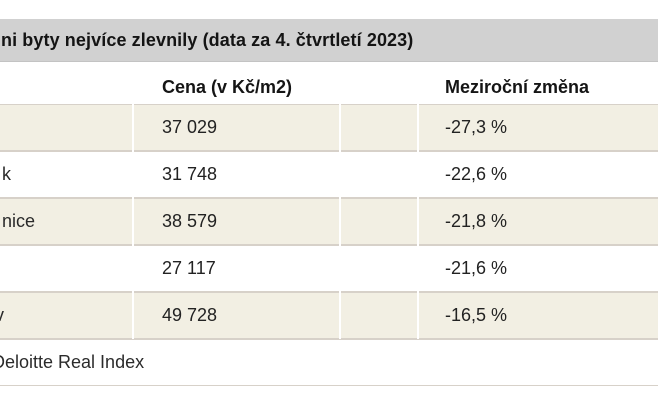 This screenshot has width=658, height=400. What do you see at coordinates (66, 174) in the screenshot?
I see `city-cell: k` at bounding box center [66, 174].